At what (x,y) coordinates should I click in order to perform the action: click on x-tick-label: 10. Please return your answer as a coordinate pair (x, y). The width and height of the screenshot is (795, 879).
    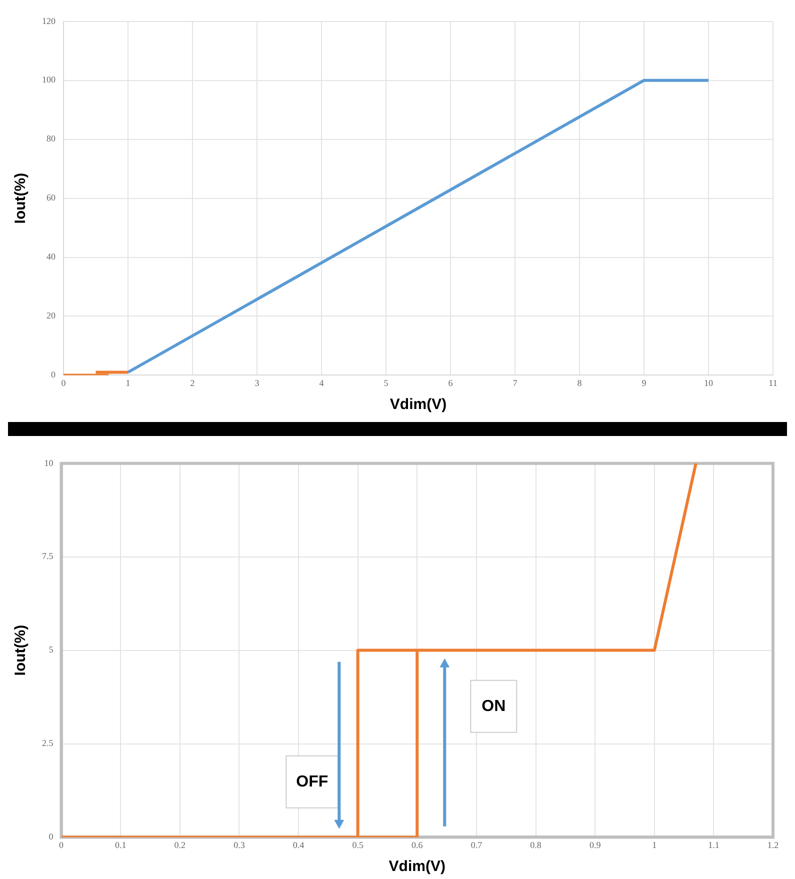
    Looking at the image, I should click on (709, 383).